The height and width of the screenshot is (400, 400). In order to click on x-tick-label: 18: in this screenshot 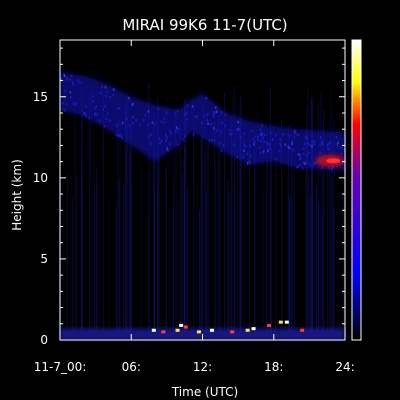, I will do `click(273, 367)`.